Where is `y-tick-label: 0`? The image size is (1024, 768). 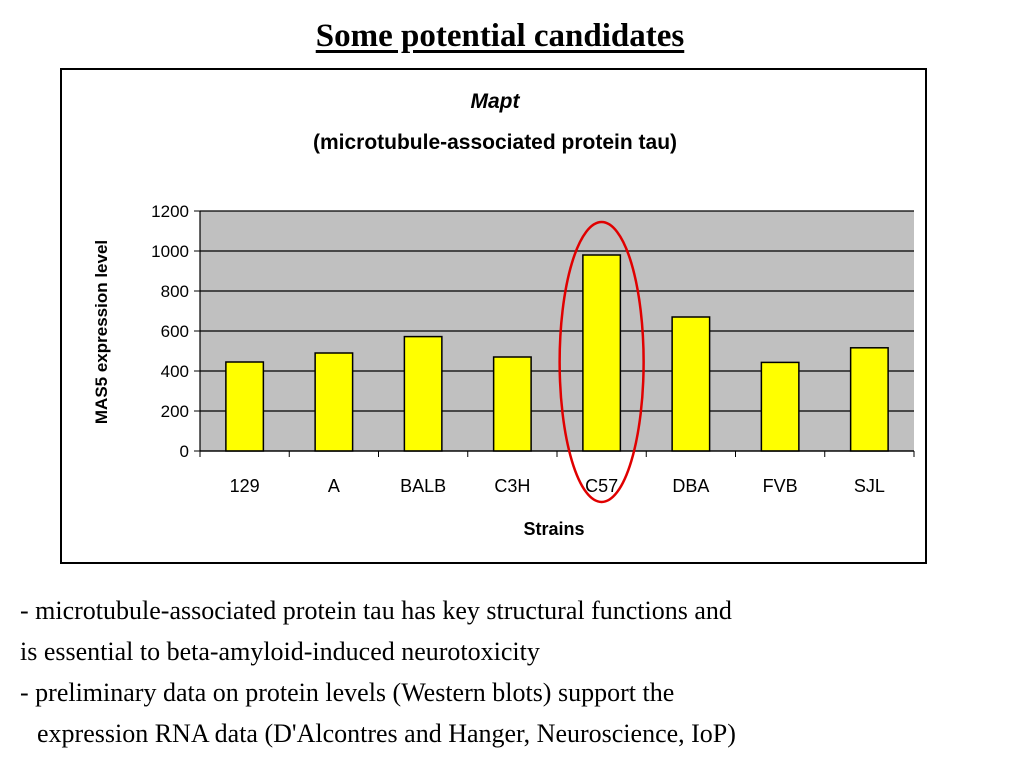
y-tick-label: 0 is located at coordinates (184, 451).